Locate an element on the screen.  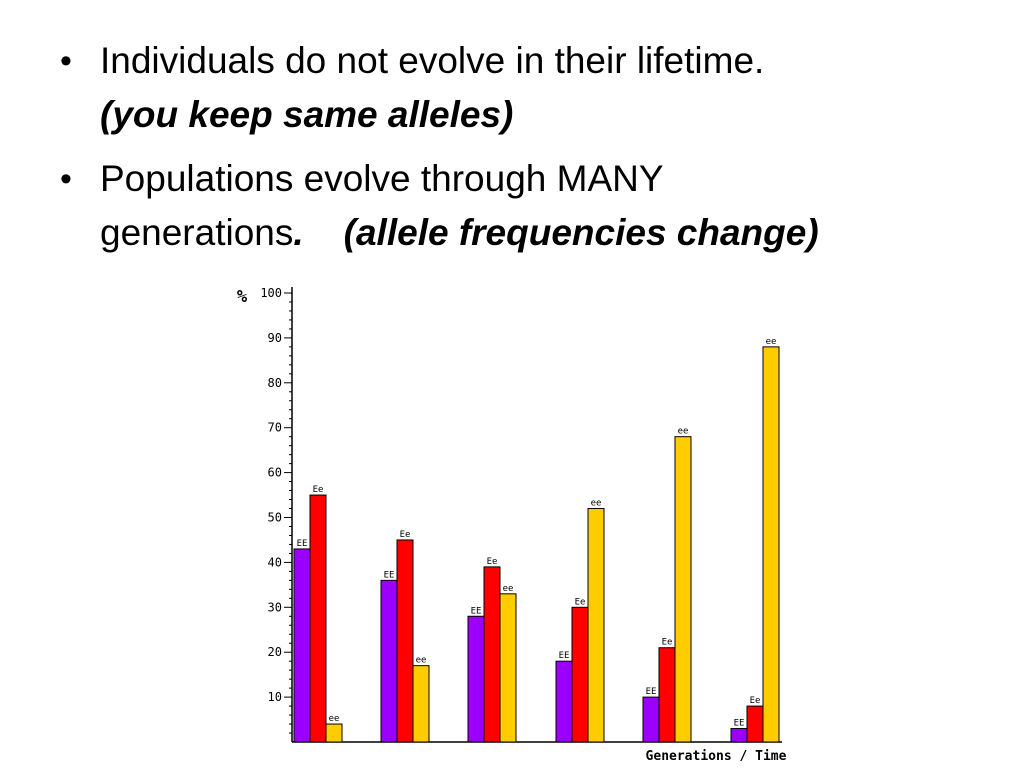
y-axis-label: % is located at coordinates (242, 297).